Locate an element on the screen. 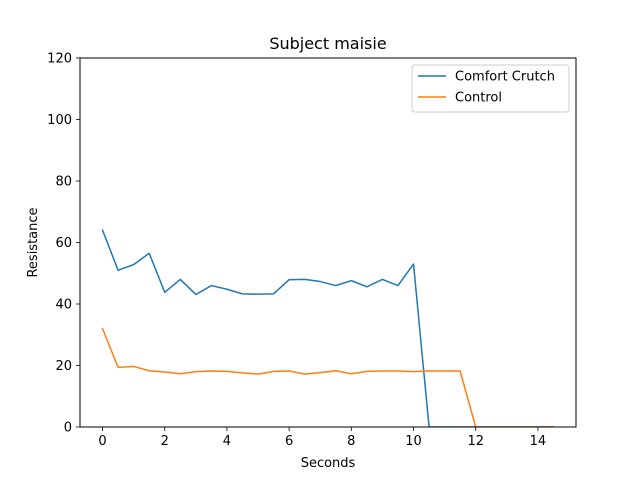 The image size is (640, 480). y-axis-ticks: 0 20 40 60 80 100 120 is located at coordinates (63, 244).